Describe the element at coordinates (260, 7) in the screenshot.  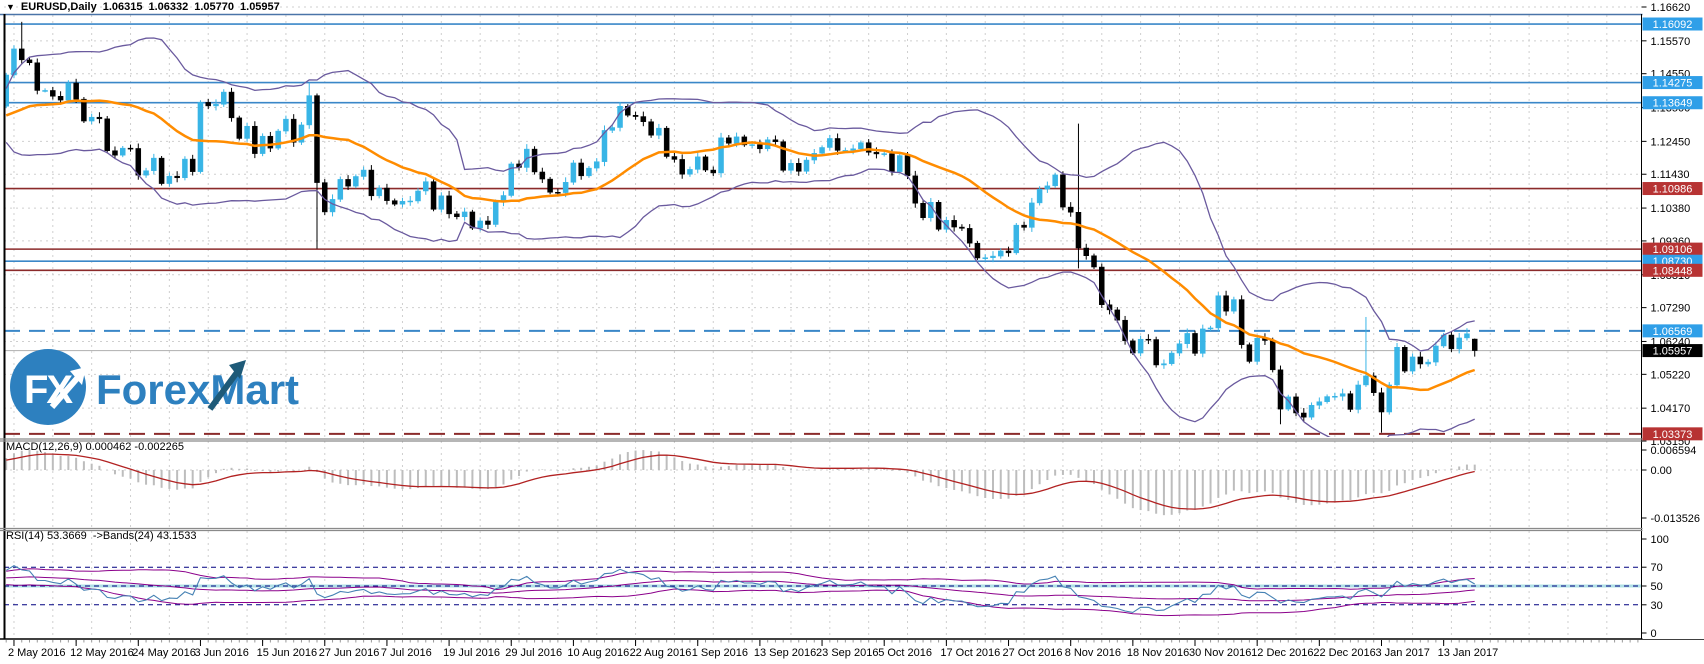
I see `ohlc-close: 1.05957` at that location.